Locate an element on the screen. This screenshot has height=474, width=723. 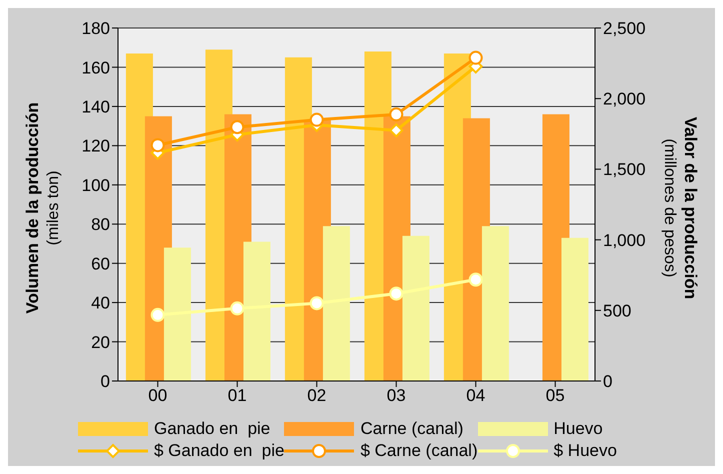
y-tick-label: 140 is located at coordinates (96, 106).